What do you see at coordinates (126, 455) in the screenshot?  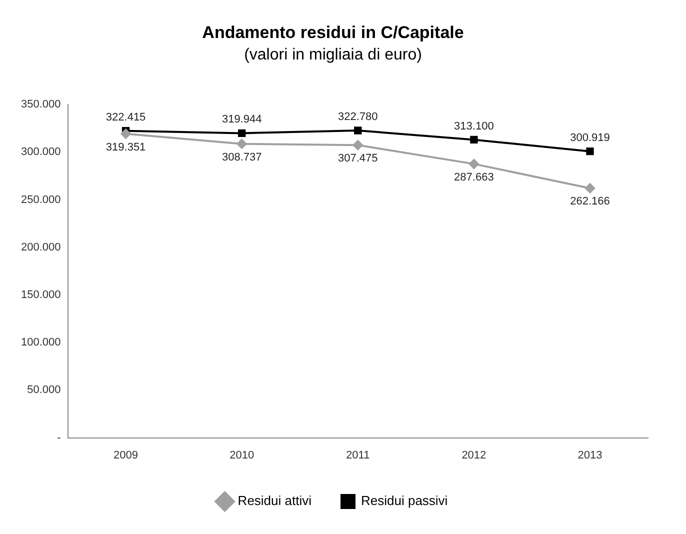 I see `x-tick-label: 2009` at bounding box center [126, 455].